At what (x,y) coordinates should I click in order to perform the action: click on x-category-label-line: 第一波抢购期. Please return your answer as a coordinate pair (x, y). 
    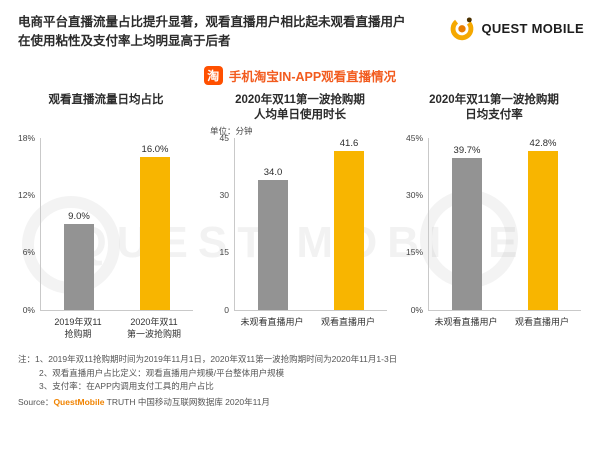
    Looking at the image, I should click on (153, 334).